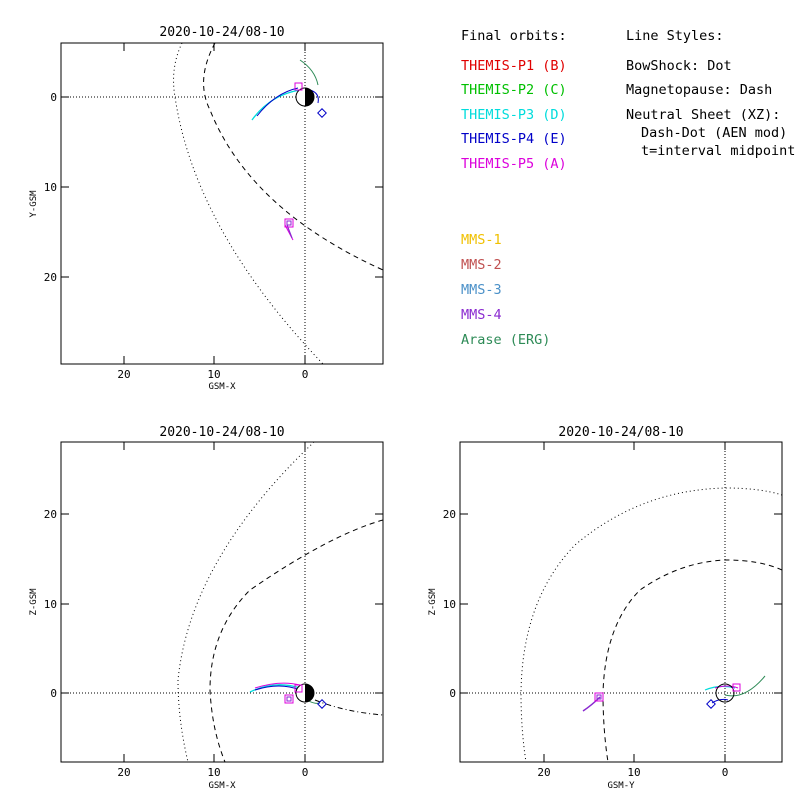 This screenshot has height=800, width=800. Describe the element at coordinates (620, 432) in the screenshot. I see `panel-yz-title: 2020-10-24/08-10` at that location.